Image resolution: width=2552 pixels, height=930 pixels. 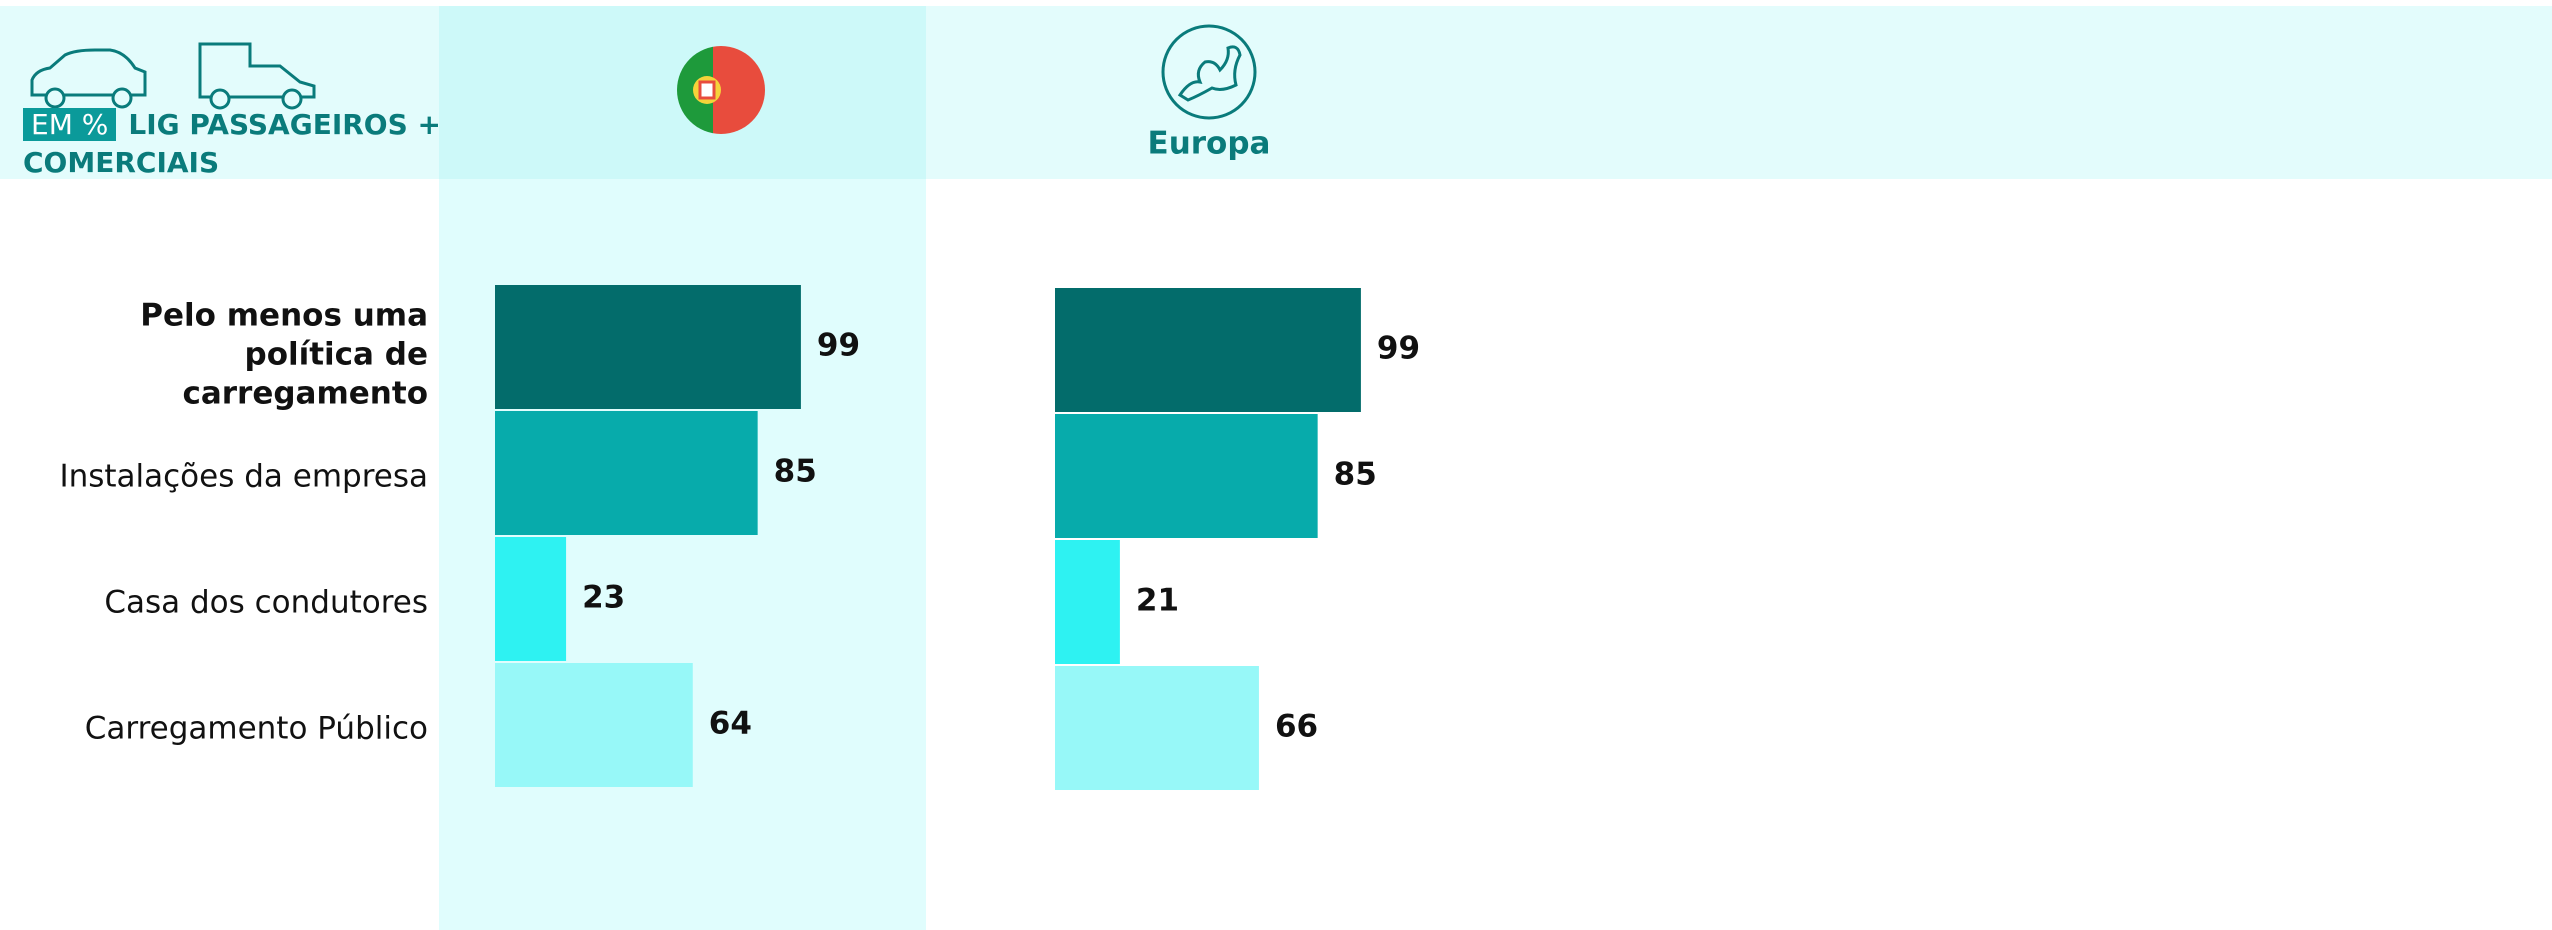 What do you see at coordinates (721, 90) in the screenshot?
I see `portugal-flag` at bounding box center [721, 90].